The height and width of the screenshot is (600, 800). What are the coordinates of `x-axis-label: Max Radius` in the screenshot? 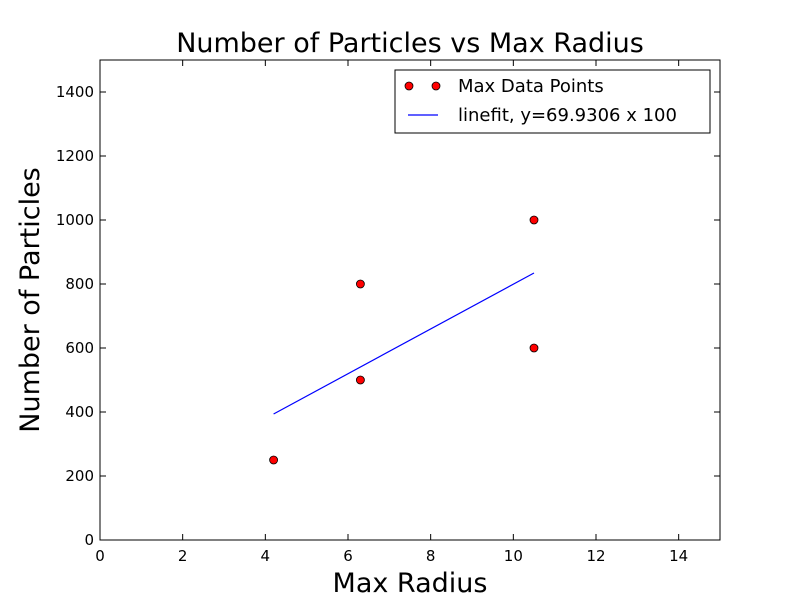 It's located at (410, 583).